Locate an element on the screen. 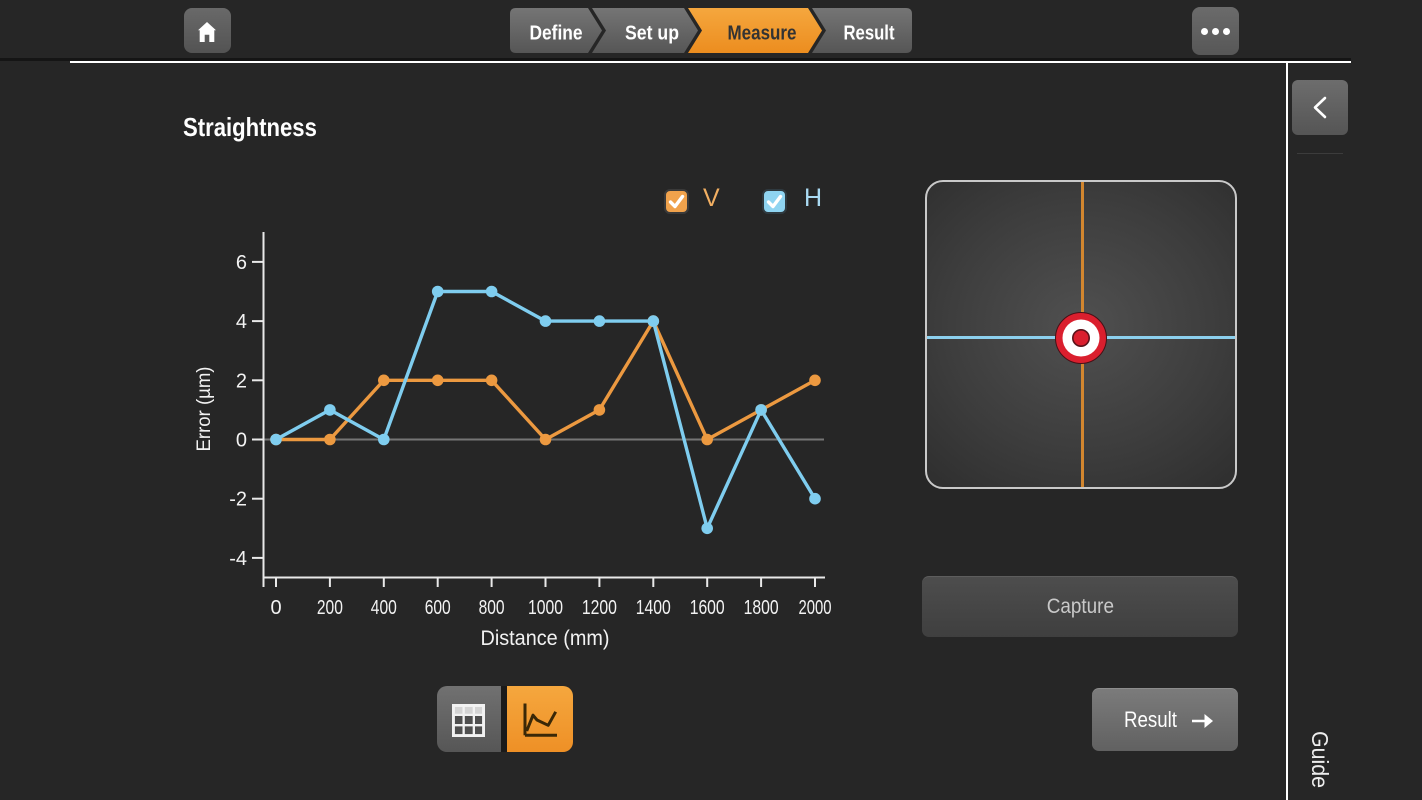 The image size is (1422, 800). svg-text: Result is located at coordinates (869, 34).